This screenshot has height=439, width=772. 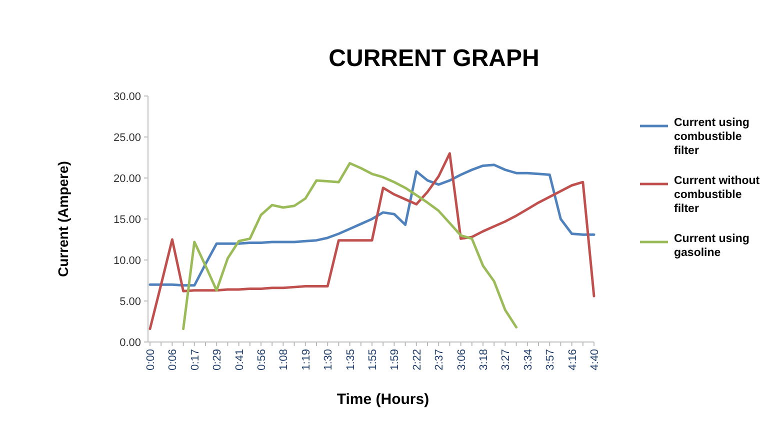 What do you see at coordinates (262, 359) in the screenshot?
I see `x-tick-label: 0:56` at bounding box center [262, 359].